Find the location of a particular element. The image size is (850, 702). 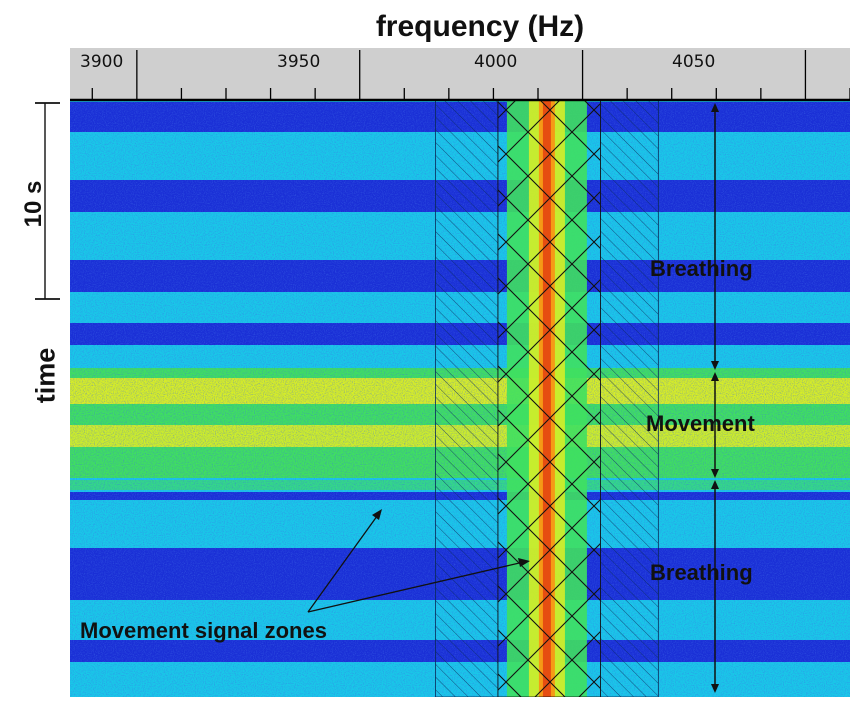

segment-label-movement: Movement is located at coordinates (700, 423).